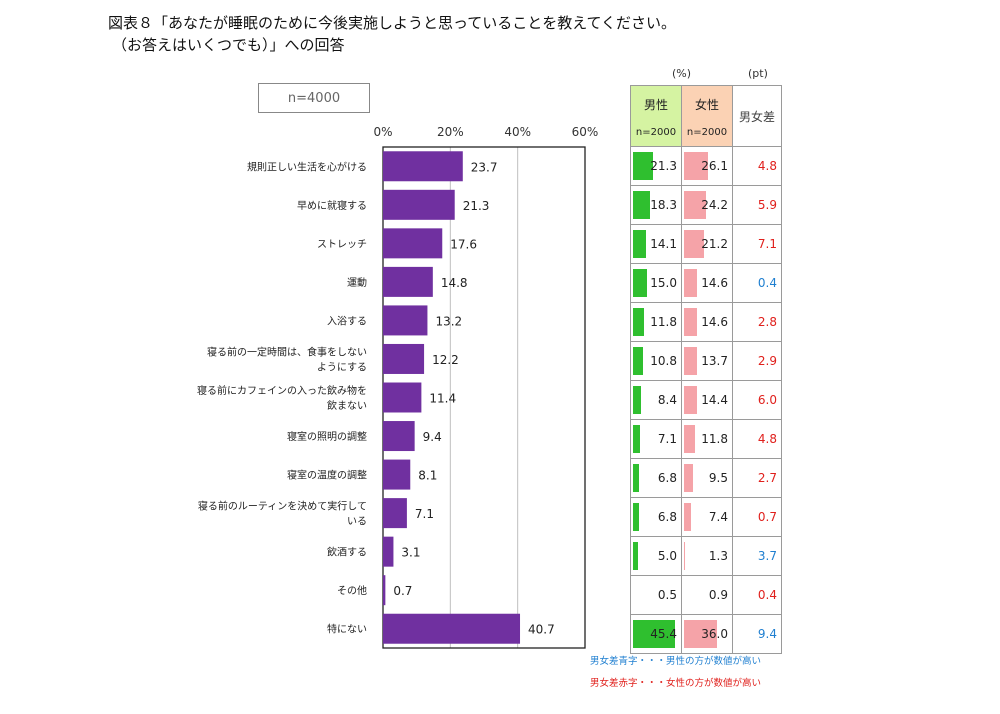 The width and height of the screenshot is (1000, 714). What do you see at coordinates (282, 506) in the screenshot?
I see `category-label: 寝る前のルーティンを決めて実行して` at bounding box center [282, 506].